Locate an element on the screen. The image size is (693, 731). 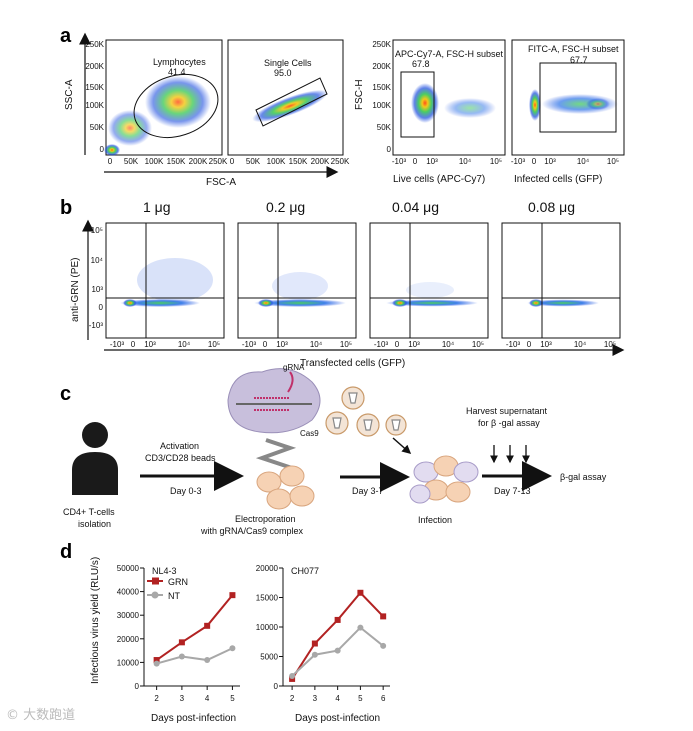
a-plot-lymphocytes: Lymphocytes 41.4 is located at coordinates (163, 97).